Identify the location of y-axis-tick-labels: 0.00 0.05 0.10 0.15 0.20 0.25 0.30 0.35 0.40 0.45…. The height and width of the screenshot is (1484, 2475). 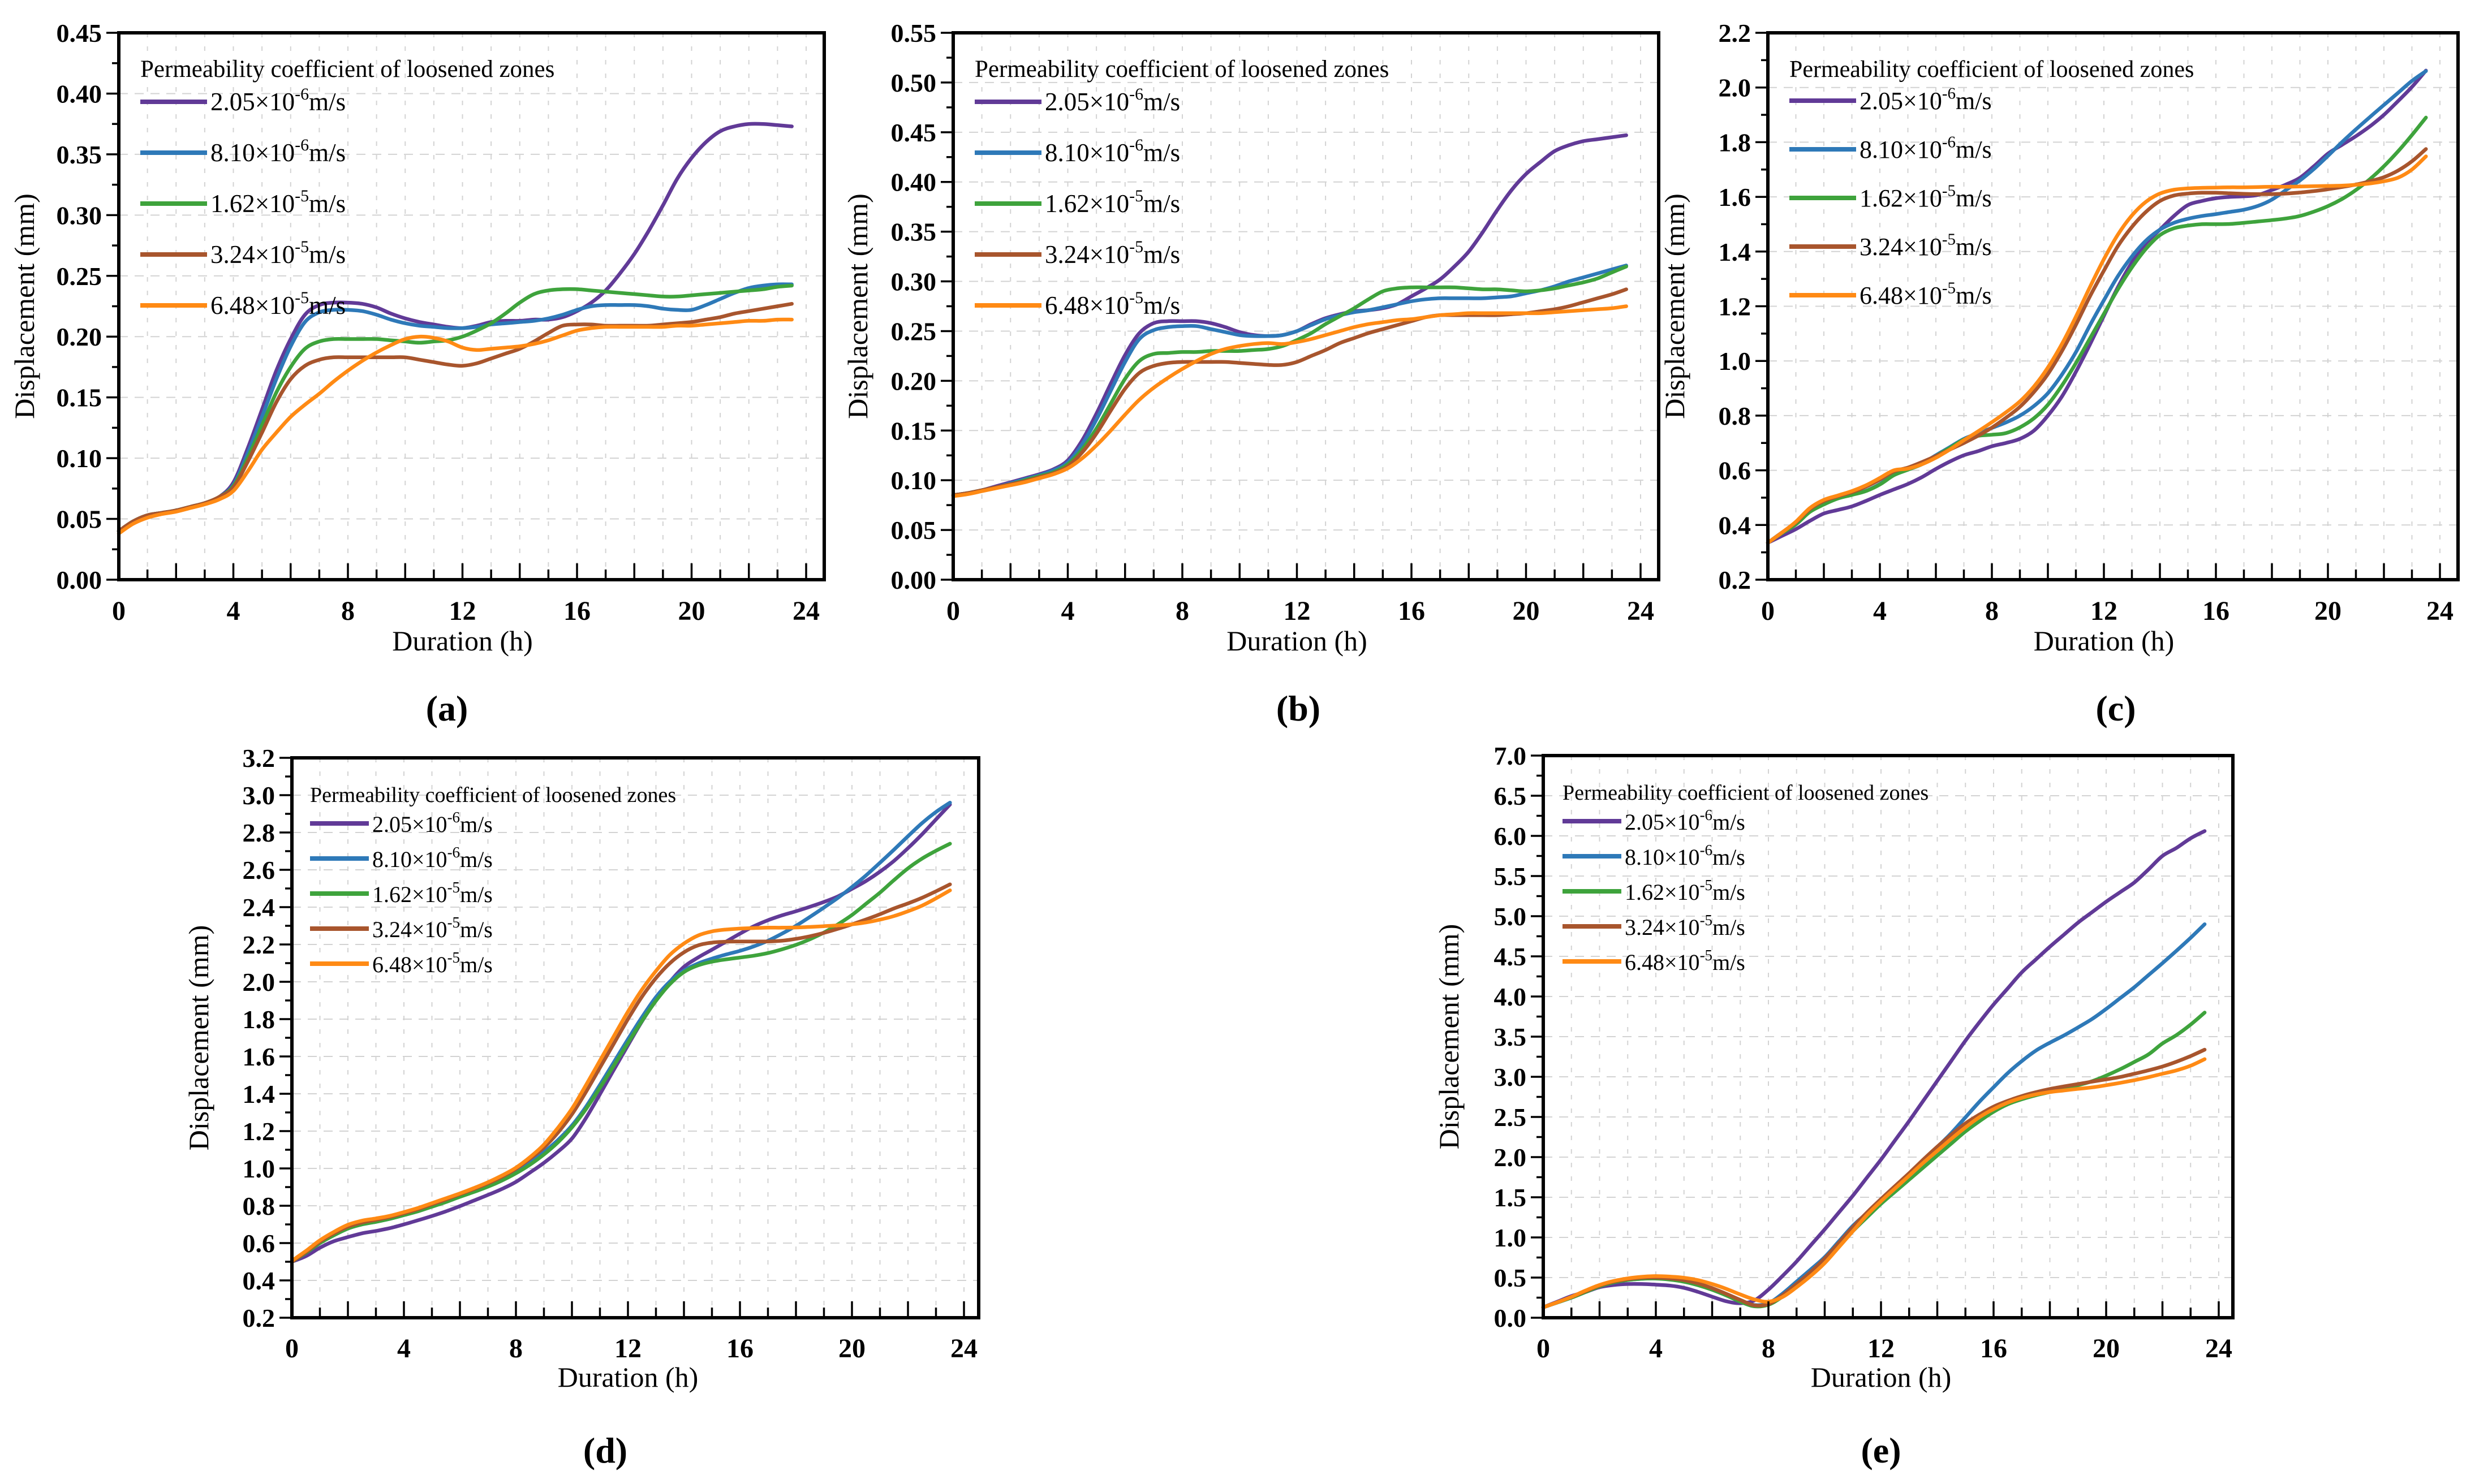
(914, 306).